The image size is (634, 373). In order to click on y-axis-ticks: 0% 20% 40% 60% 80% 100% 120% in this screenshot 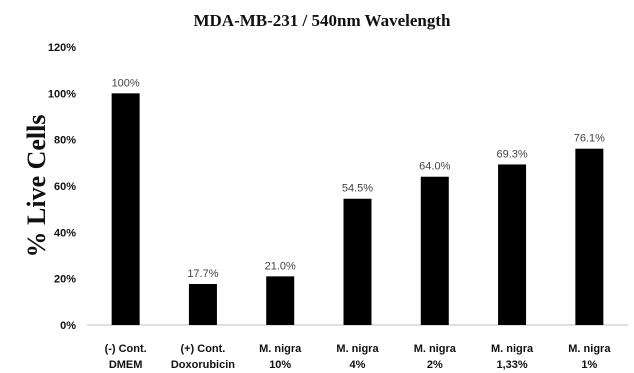, I will do `click(62, 187)`.